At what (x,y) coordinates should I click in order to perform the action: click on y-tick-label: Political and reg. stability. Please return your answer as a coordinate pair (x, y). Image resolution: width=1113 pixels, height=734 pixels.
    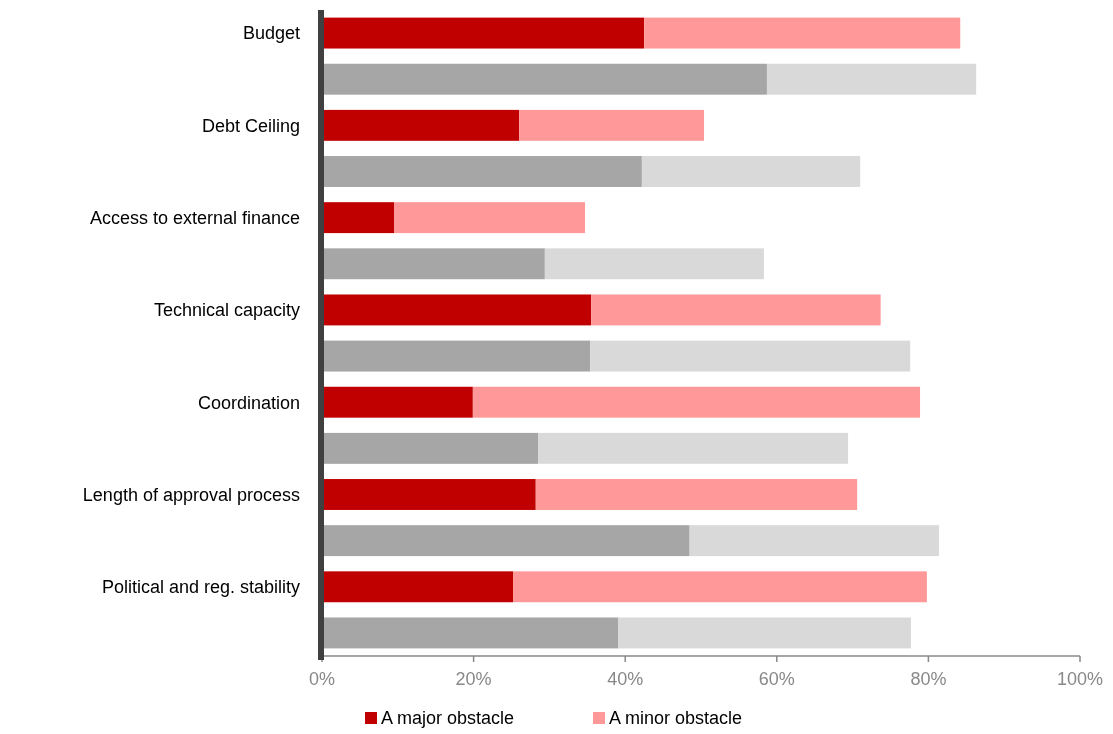
    Looking at the image, I should click on (200, 587).